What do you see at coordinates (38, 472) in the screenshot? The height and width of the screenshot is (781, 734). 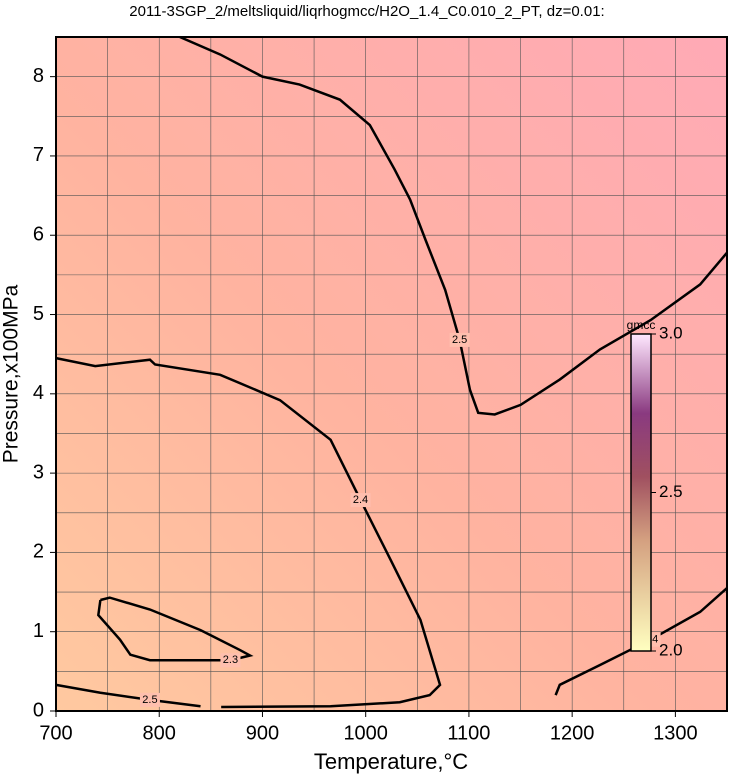 I see `y-tick-label: 3` at bounding box center [38, 472].